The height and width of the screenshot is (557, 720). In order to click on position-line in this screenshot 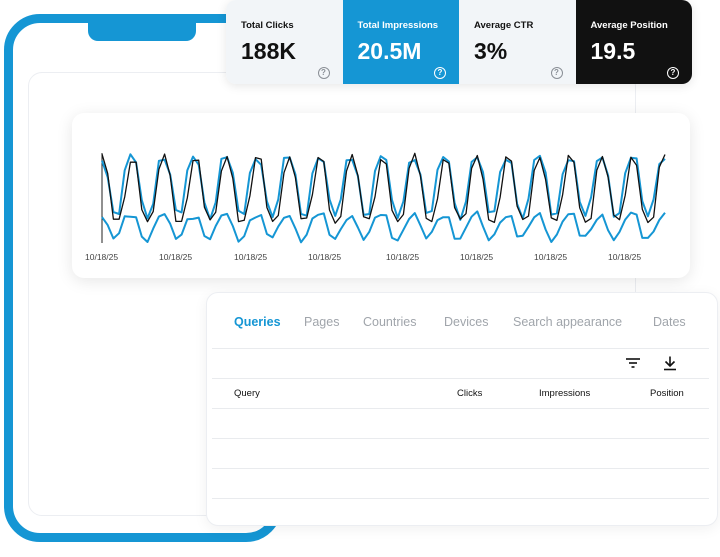, I will do `click(383, 188)`.